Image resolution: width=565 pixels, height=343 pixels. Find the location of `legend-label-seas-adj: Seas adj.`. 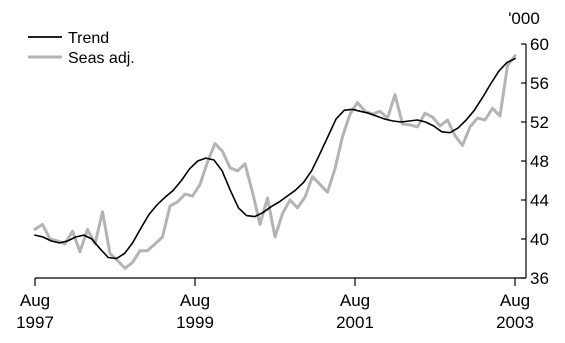

legend-label-seas-adj: Seas adj. is located at coordinates (101, 58).